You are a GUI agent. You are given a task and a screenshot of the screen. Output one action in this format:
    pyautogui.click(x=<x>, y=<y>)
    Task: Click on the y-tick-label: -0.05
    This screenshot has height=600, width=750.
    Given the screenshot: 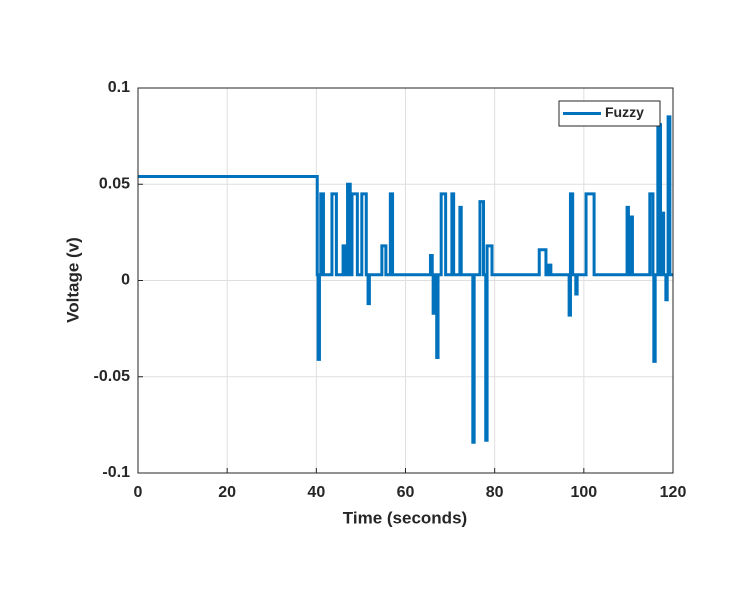 What is the action you would take?
    pyautogui.click(x=112, y=376)
    